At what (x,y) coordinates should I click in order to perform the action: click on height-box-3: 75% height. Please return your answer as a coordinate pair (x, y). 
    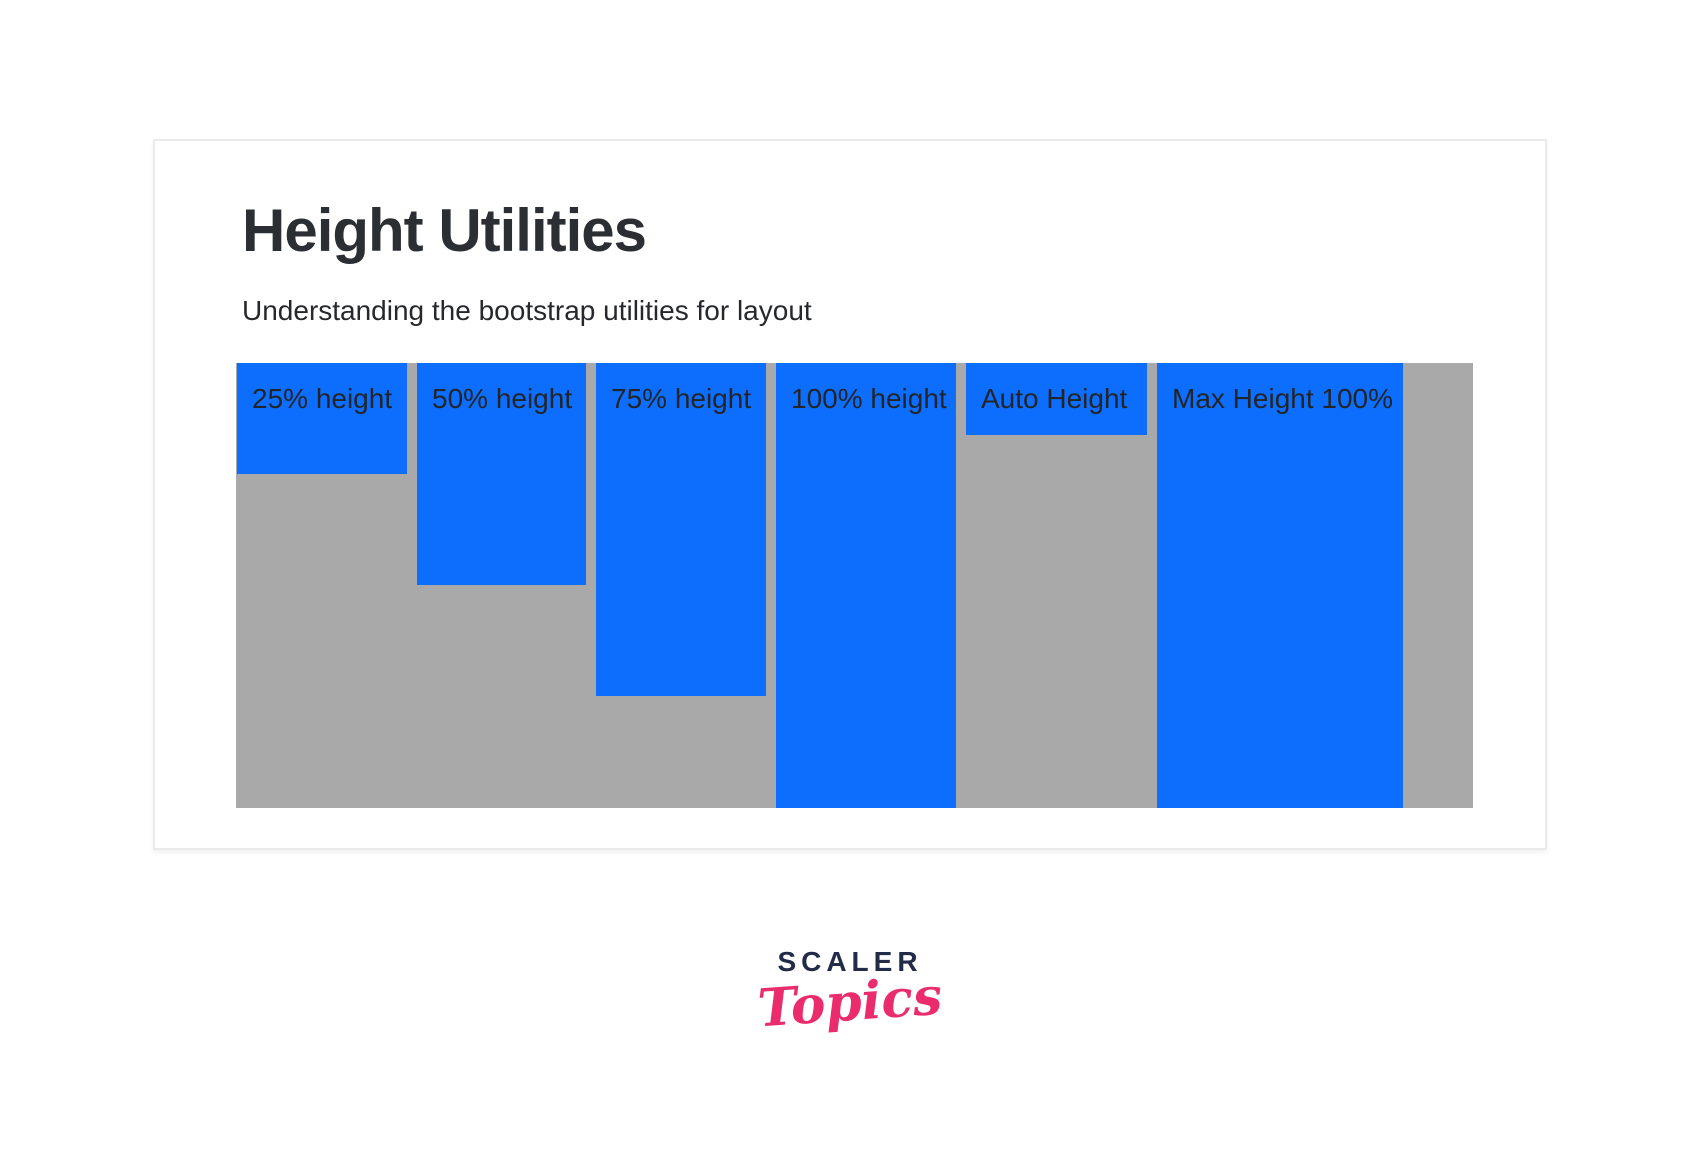
    Looking at the image, I should click on (681, 529).